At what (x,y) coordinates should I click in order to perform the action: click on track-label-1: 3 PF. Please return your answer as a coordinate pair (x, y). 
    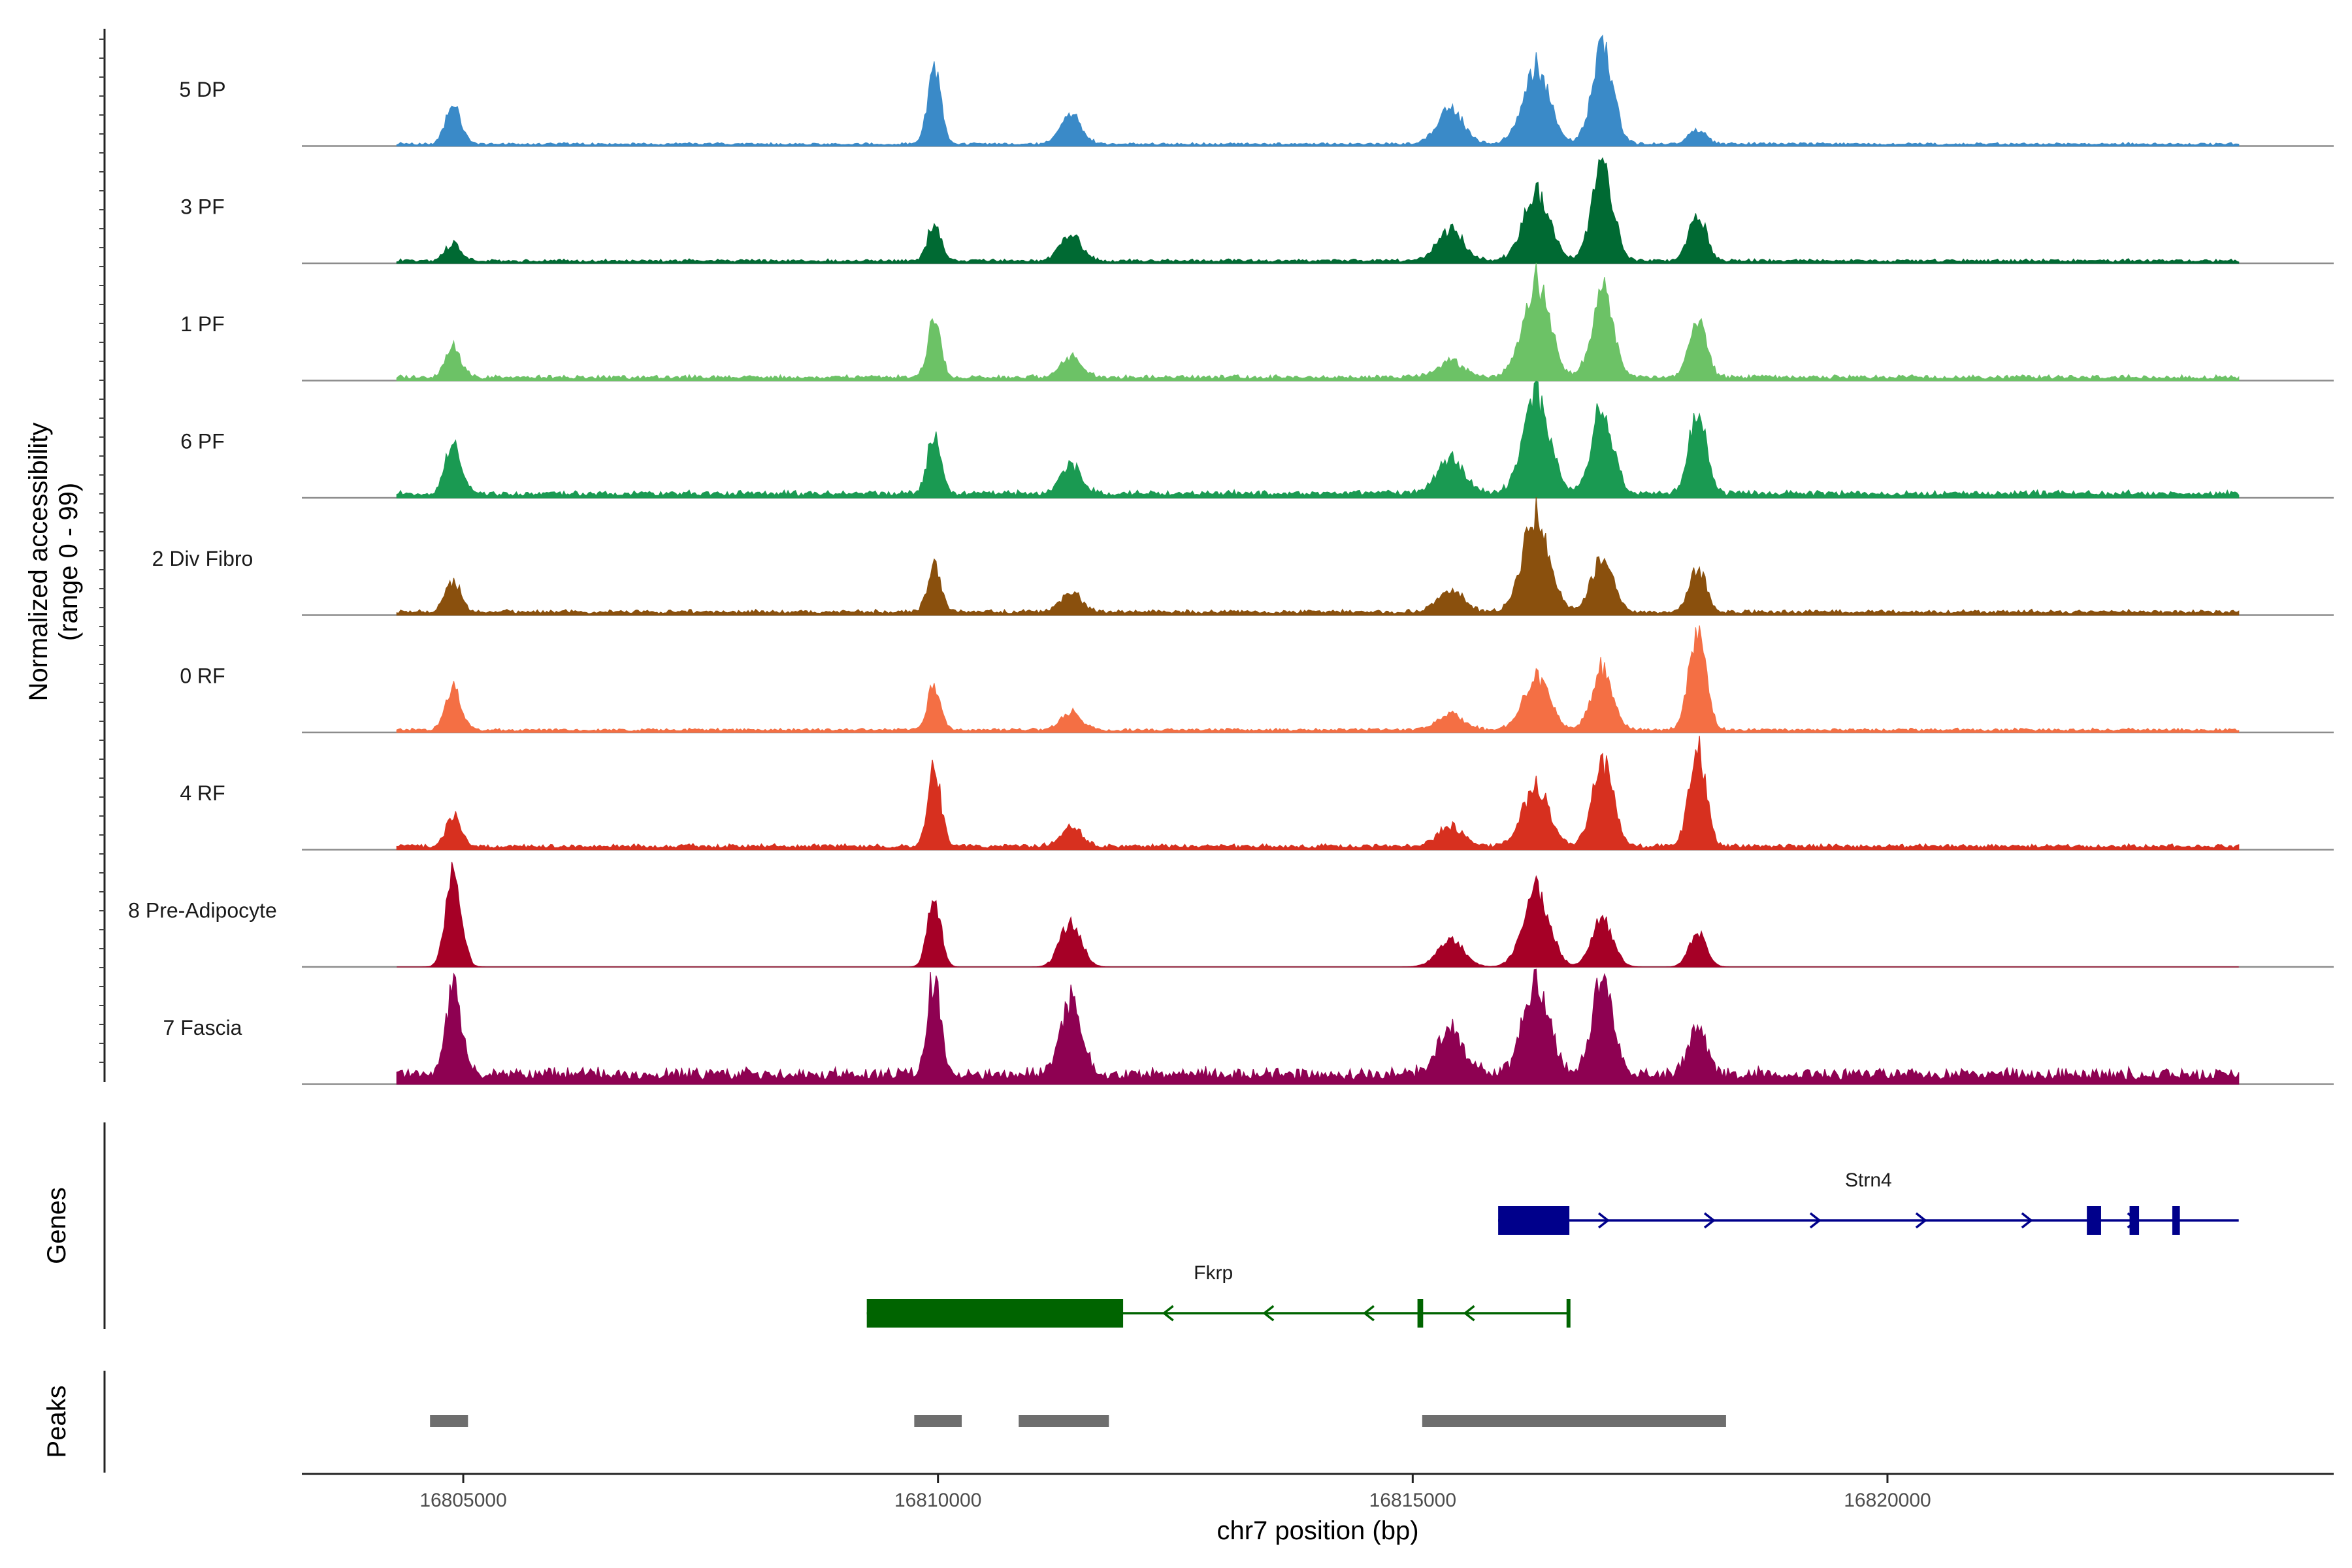
    Looking at the image, I should click on (202, 207).